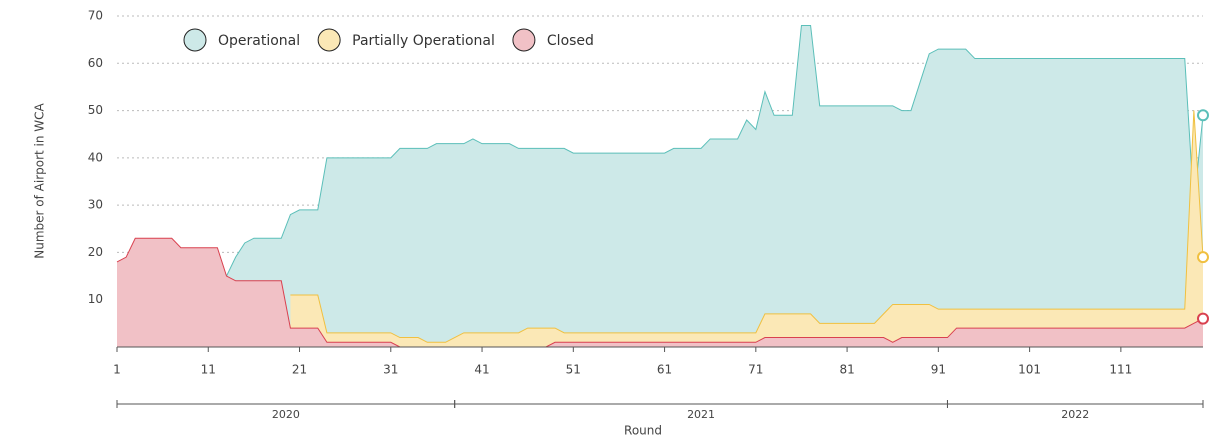 This screenshot has height=438, width=1210. Describe the element at coordinates (95, 299) in the screenshot. I see `y-tick-label: 10` at that location.